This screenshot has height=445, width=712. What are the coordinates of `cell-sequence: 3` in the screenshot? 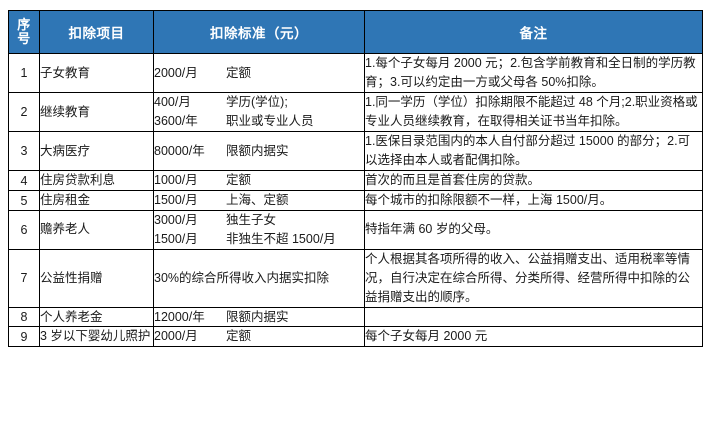 It's located at (24, 151).